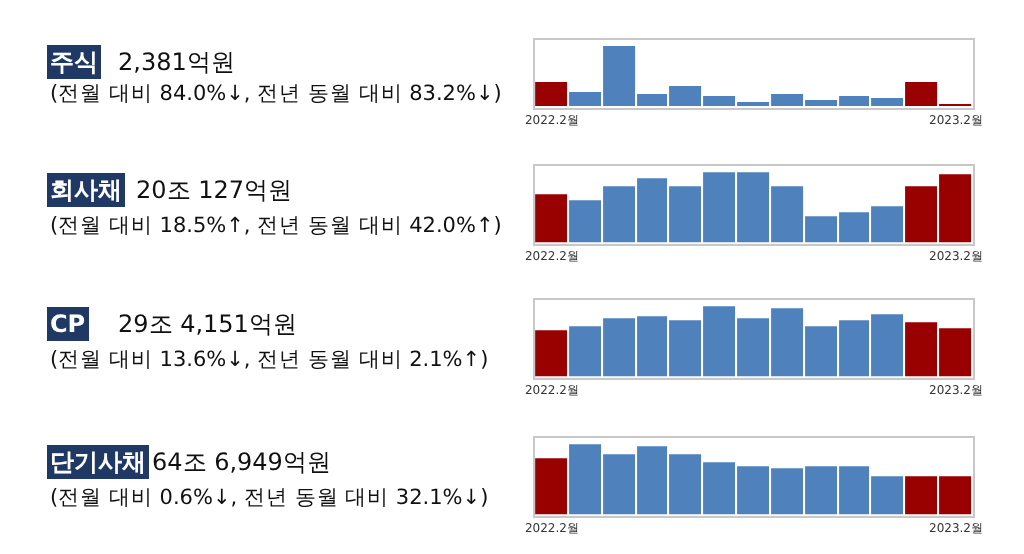  I want to click on text: (전월 대비 18.5%↑, 전년 동월 대비 42.0%↑), so click(276, 226).